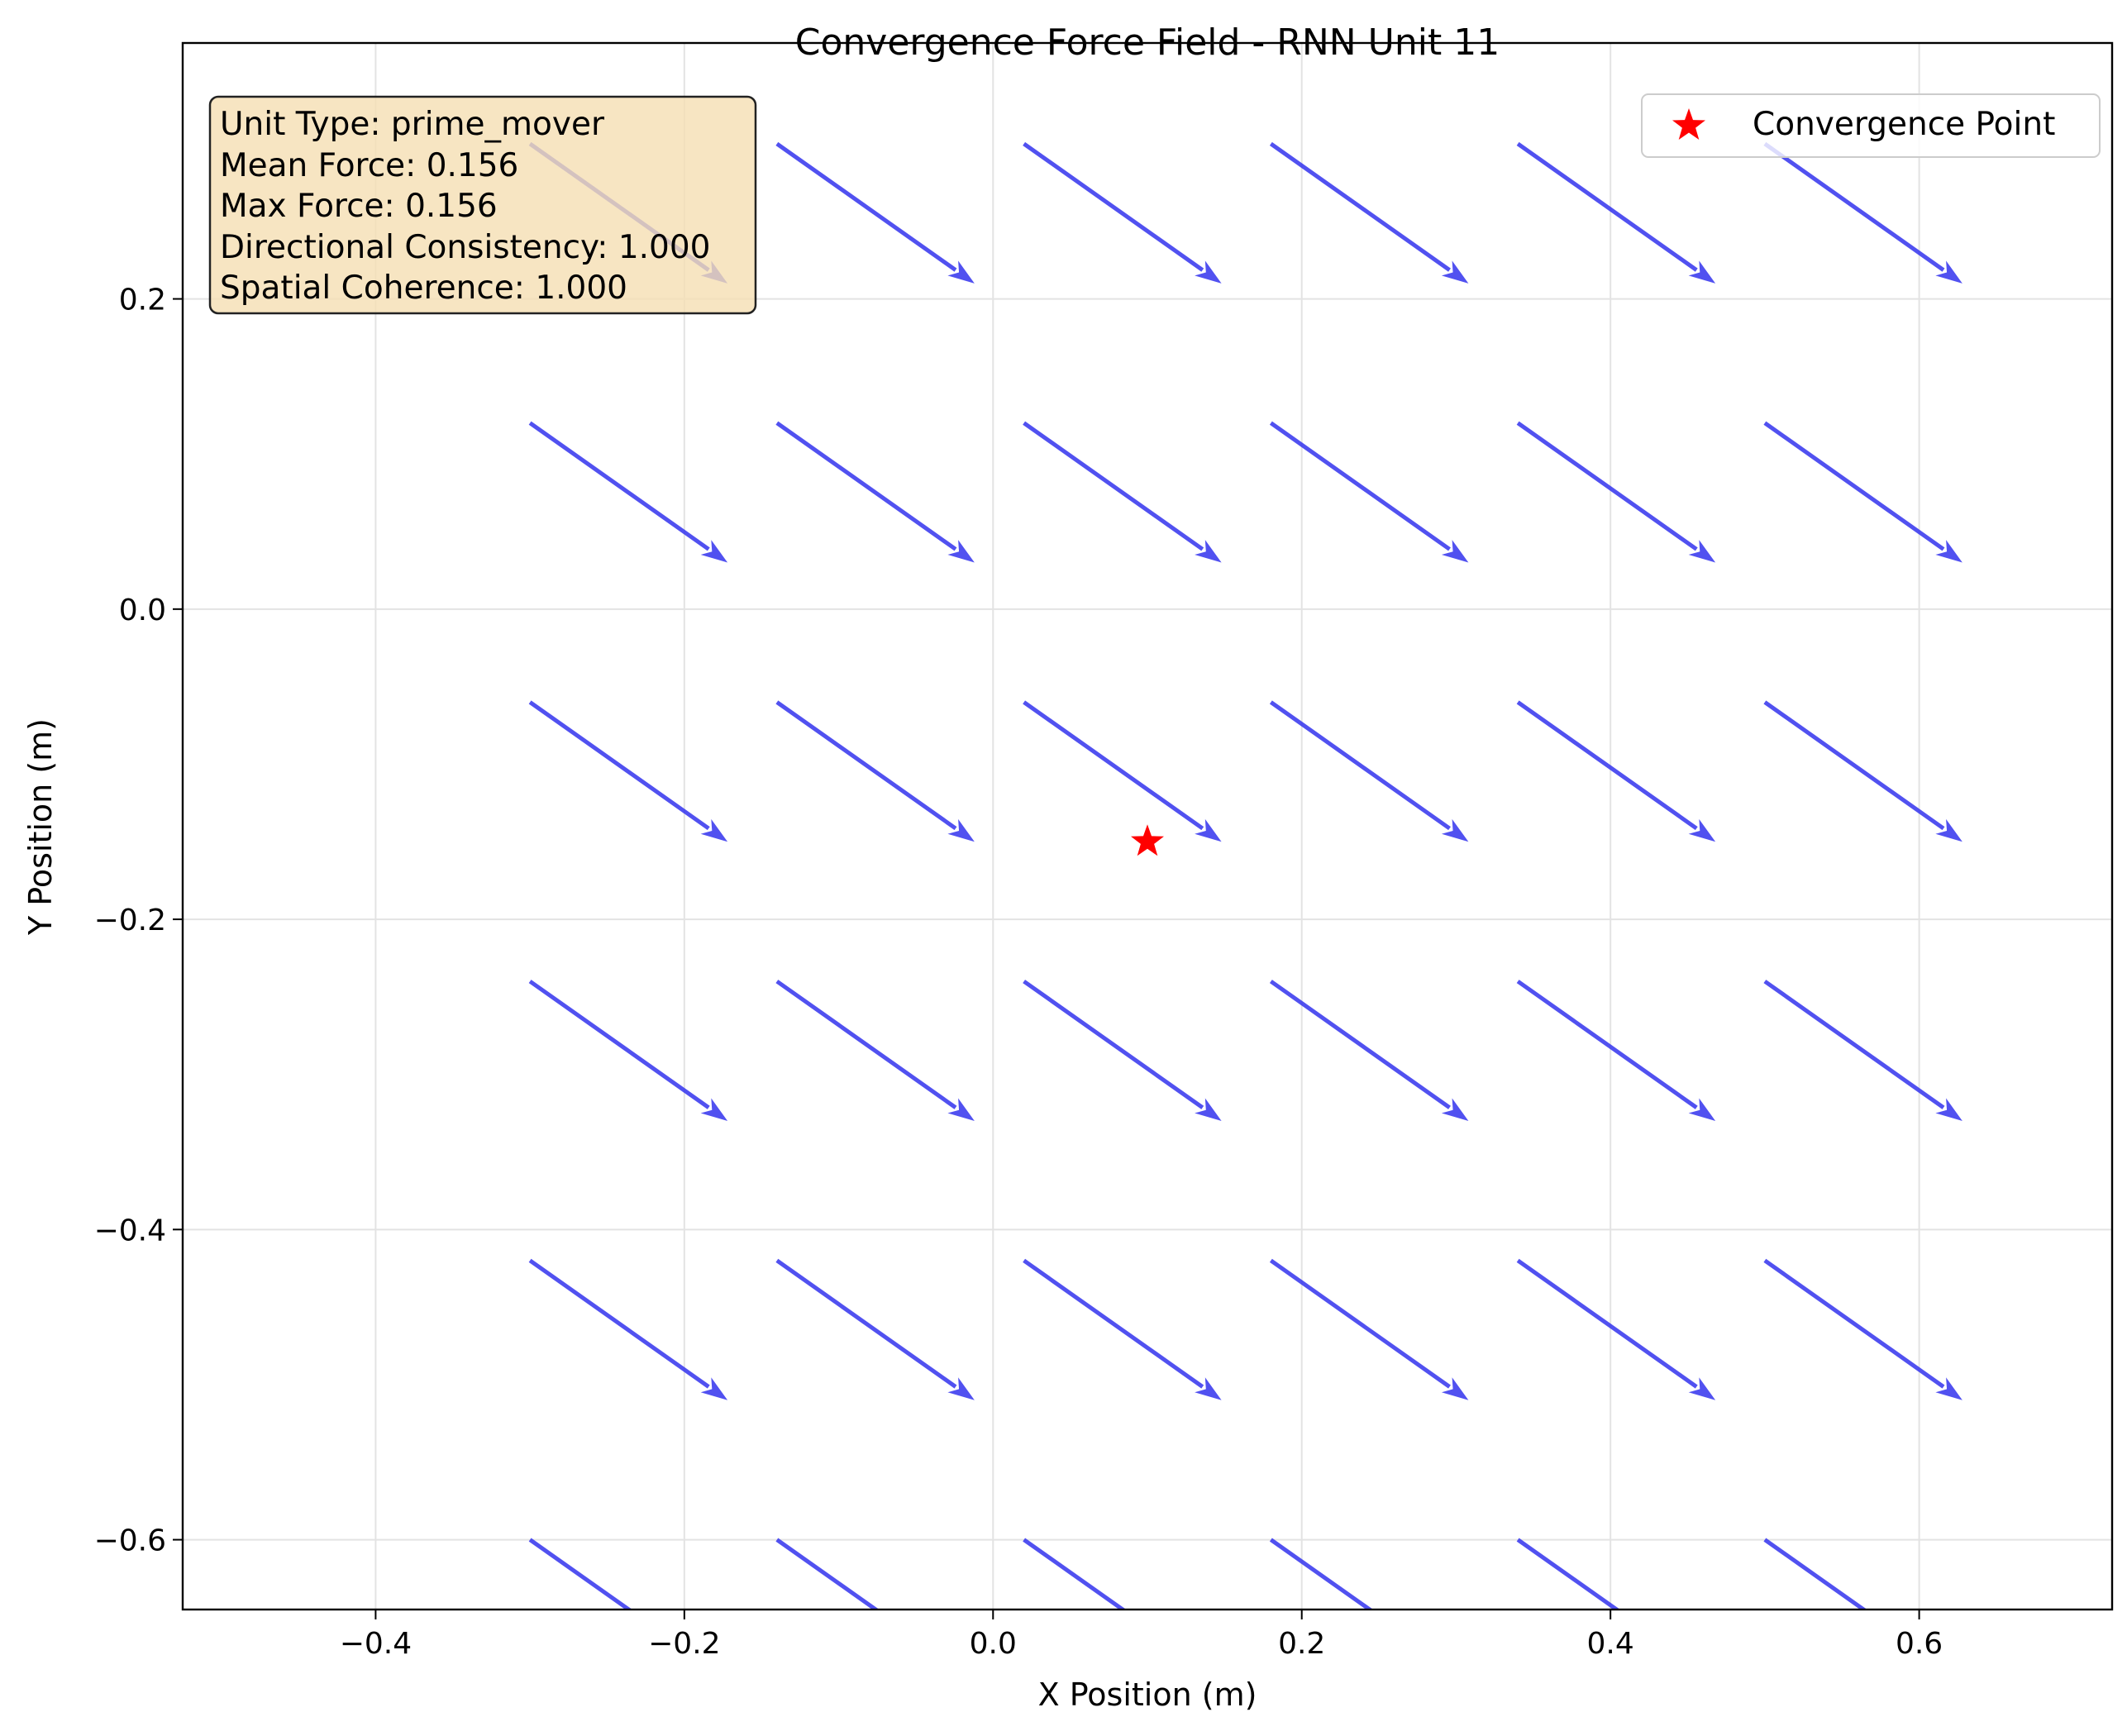 The width and height of the screenshot is (2127, 1736). What do you see at coordinates (465, 247) in the screenshot?
I see `info-line-directional-consistency: Directional Consistency: 1.000` at bounding box center [465, 247].